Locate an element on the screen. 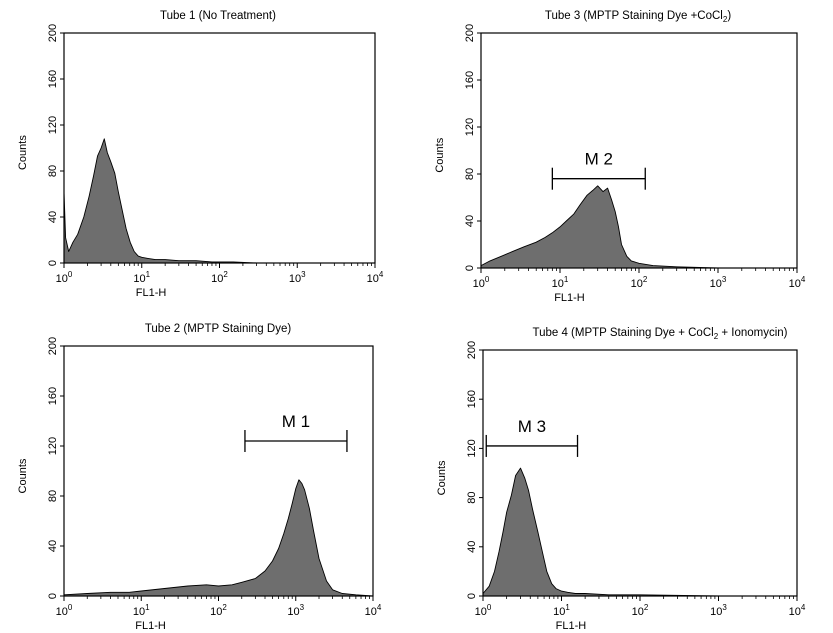 The height and width of the screenshot is (633, 833). marker-label: M 1 is located at coordinates (296, 421).